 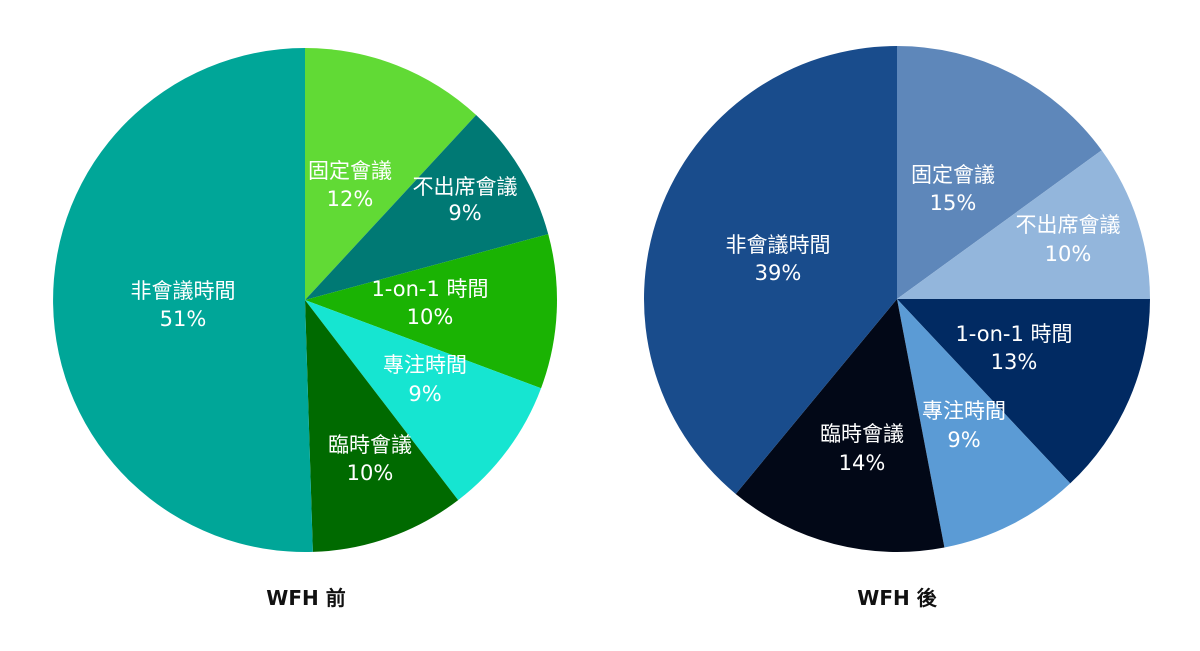 What do you see at coordinates (1014, 362) in the screenshot?
I see `slice-value-after-2: 13%` at bounding box center [1014, 362].